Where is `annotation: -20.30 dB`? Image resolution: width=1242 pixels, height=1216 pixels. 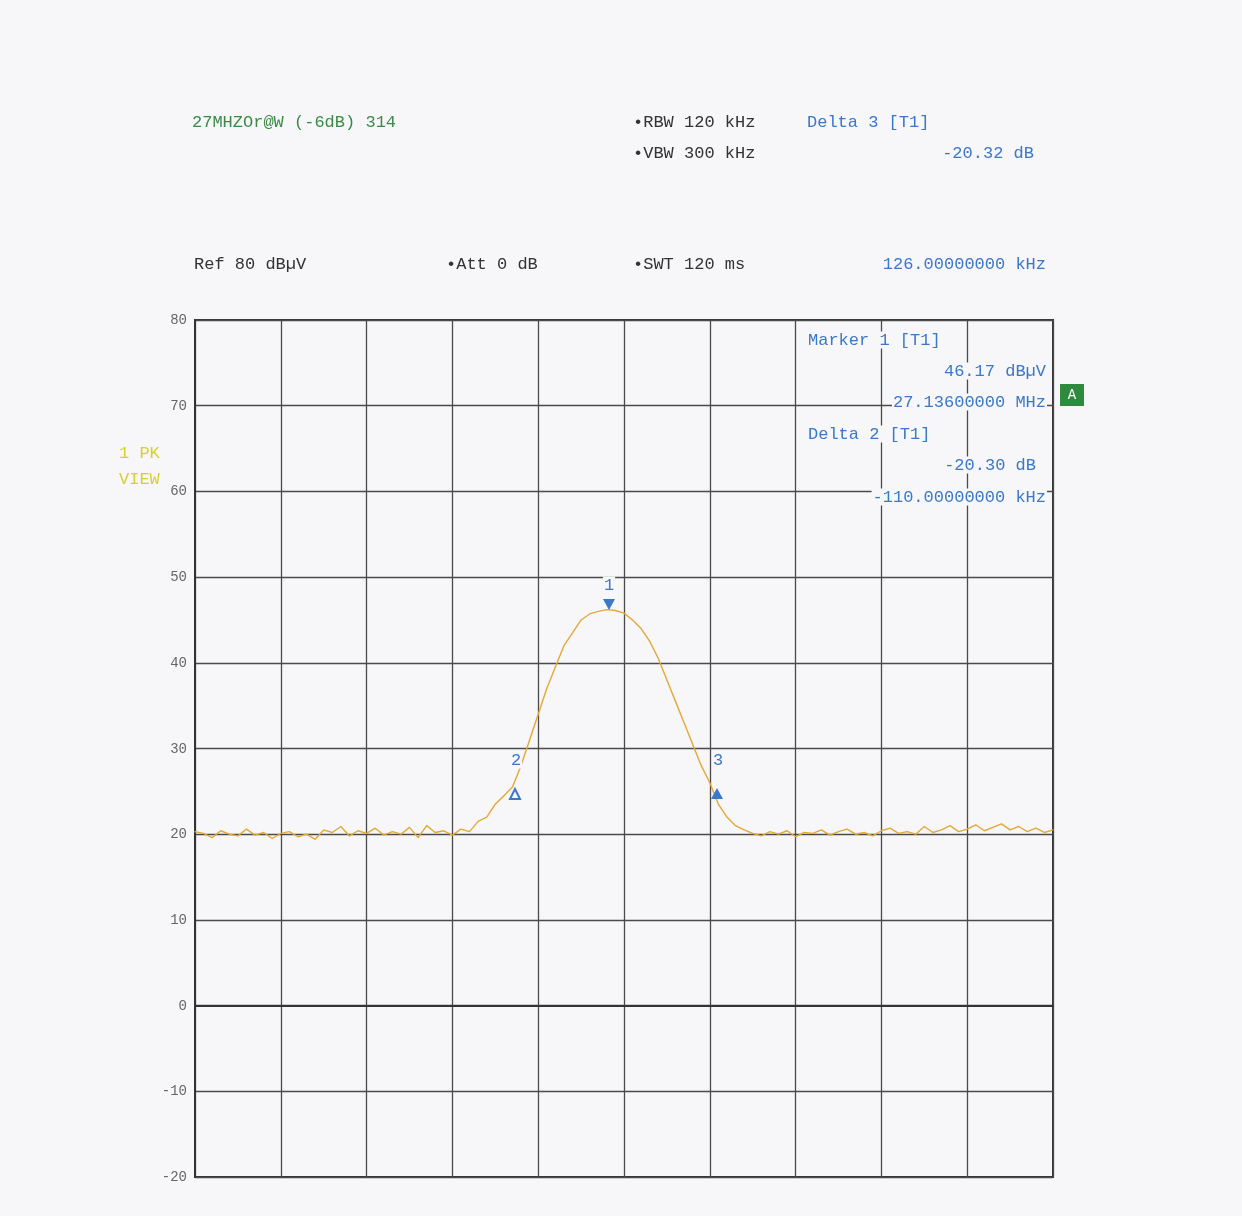 annotation: -20.30 dB is located at coordinates (990, 465).